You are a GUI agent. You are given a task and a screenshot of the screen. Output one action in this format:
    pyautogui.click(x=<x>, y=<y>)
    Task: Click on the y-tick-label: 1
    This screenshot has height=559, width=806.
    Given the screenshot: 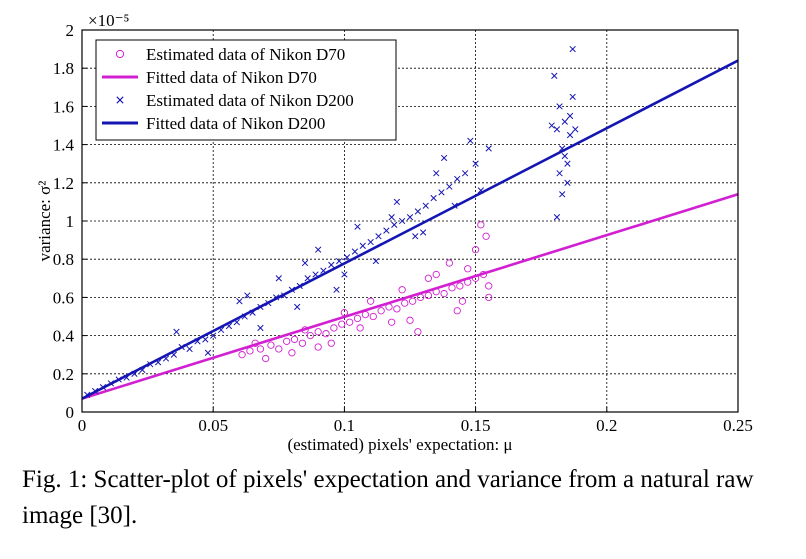 What is the action you would take?
    pyautogui.click(x=70, y=221)
    